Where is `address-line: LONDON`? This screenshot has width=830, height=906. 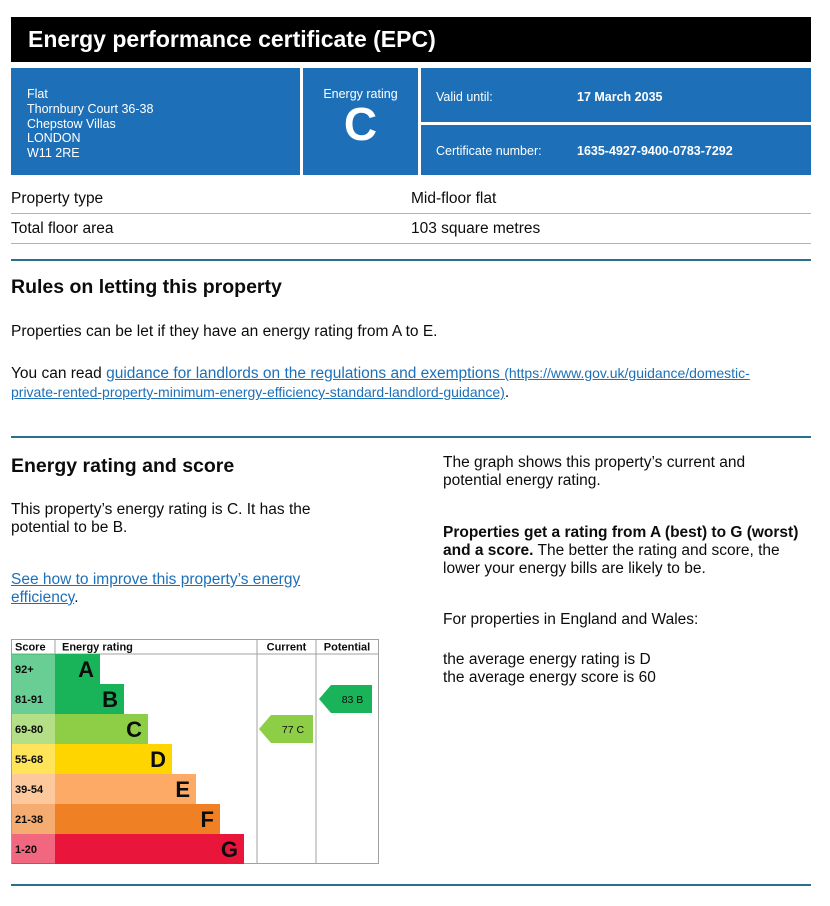
address-line: LONDON is located at coordinates (54, 138).